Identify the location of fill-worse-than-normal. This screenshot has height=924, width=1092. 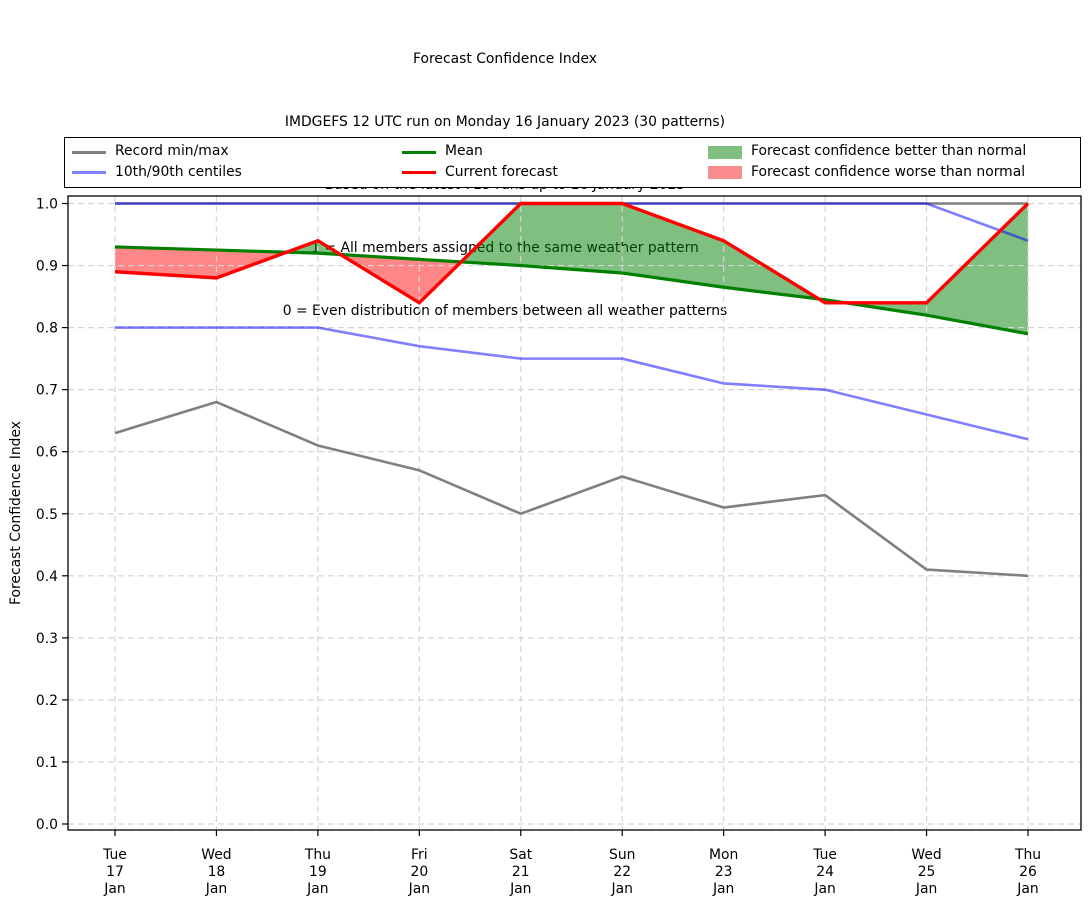
(201, 262).